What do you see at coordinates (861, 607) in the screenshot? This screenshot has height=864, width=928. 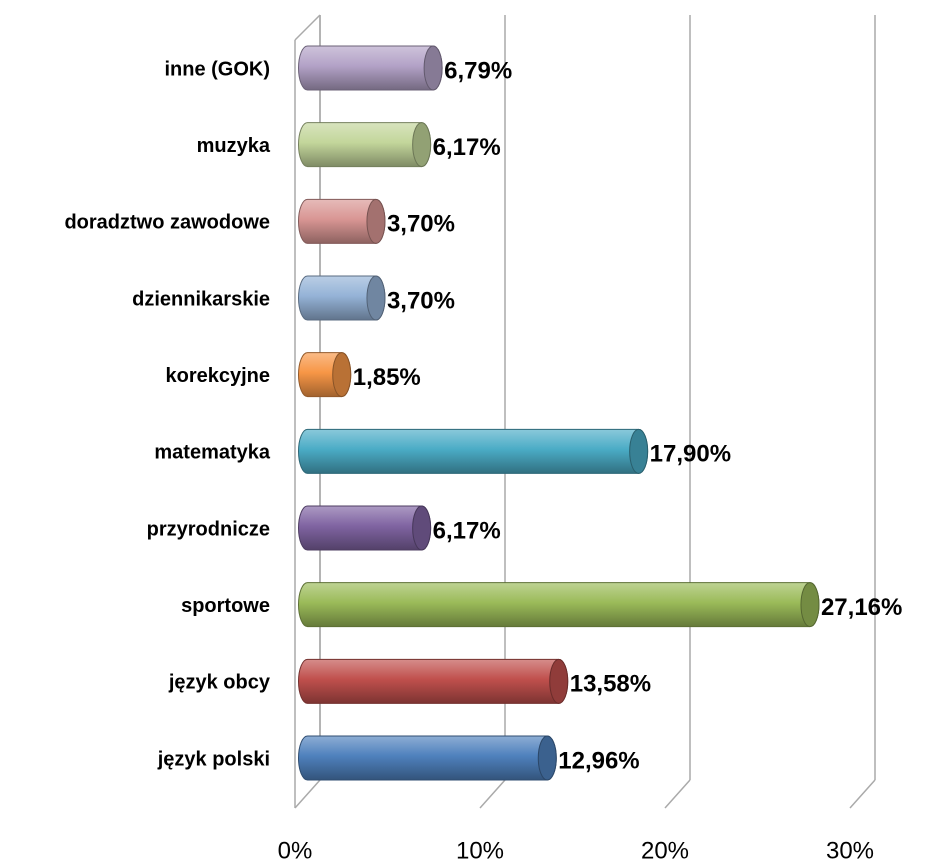 I see `value-label: 27,16%` at bounding box center [861, 607].